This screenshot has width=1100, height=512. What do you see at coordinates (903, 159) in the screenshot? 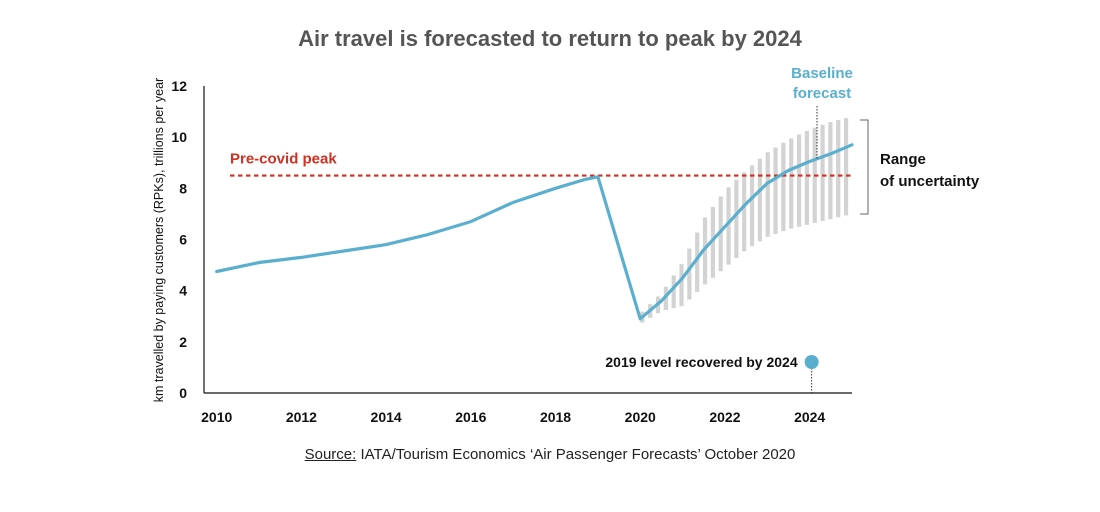
I see `uncertainty-label: Range` at bounding box center [903, 159].